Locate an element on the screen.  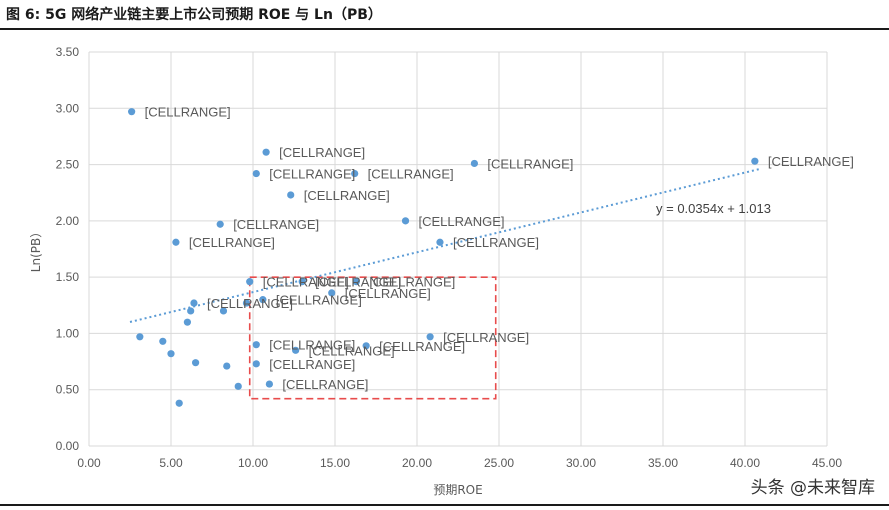
y-tick-label: 1.50 is located at coordinates (68, 277).